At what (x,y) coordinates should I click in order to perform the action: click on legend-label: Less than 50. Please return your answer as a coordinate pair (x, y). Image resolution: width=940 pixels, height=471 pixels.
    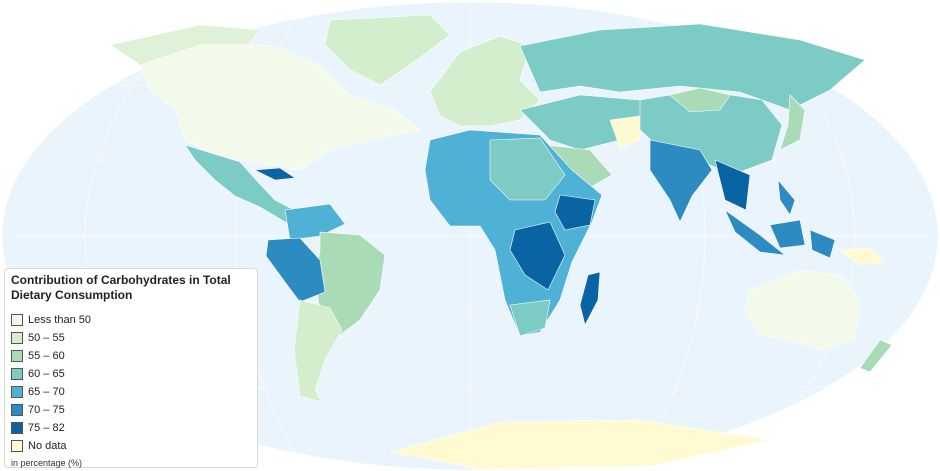
    Looking at the image, I should click on (59, 320).